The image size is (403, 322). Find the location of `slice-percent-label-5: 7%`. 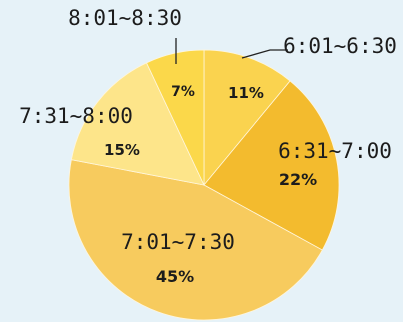

slice-percent-label-5: 7% is located at coordinates (183, 92).